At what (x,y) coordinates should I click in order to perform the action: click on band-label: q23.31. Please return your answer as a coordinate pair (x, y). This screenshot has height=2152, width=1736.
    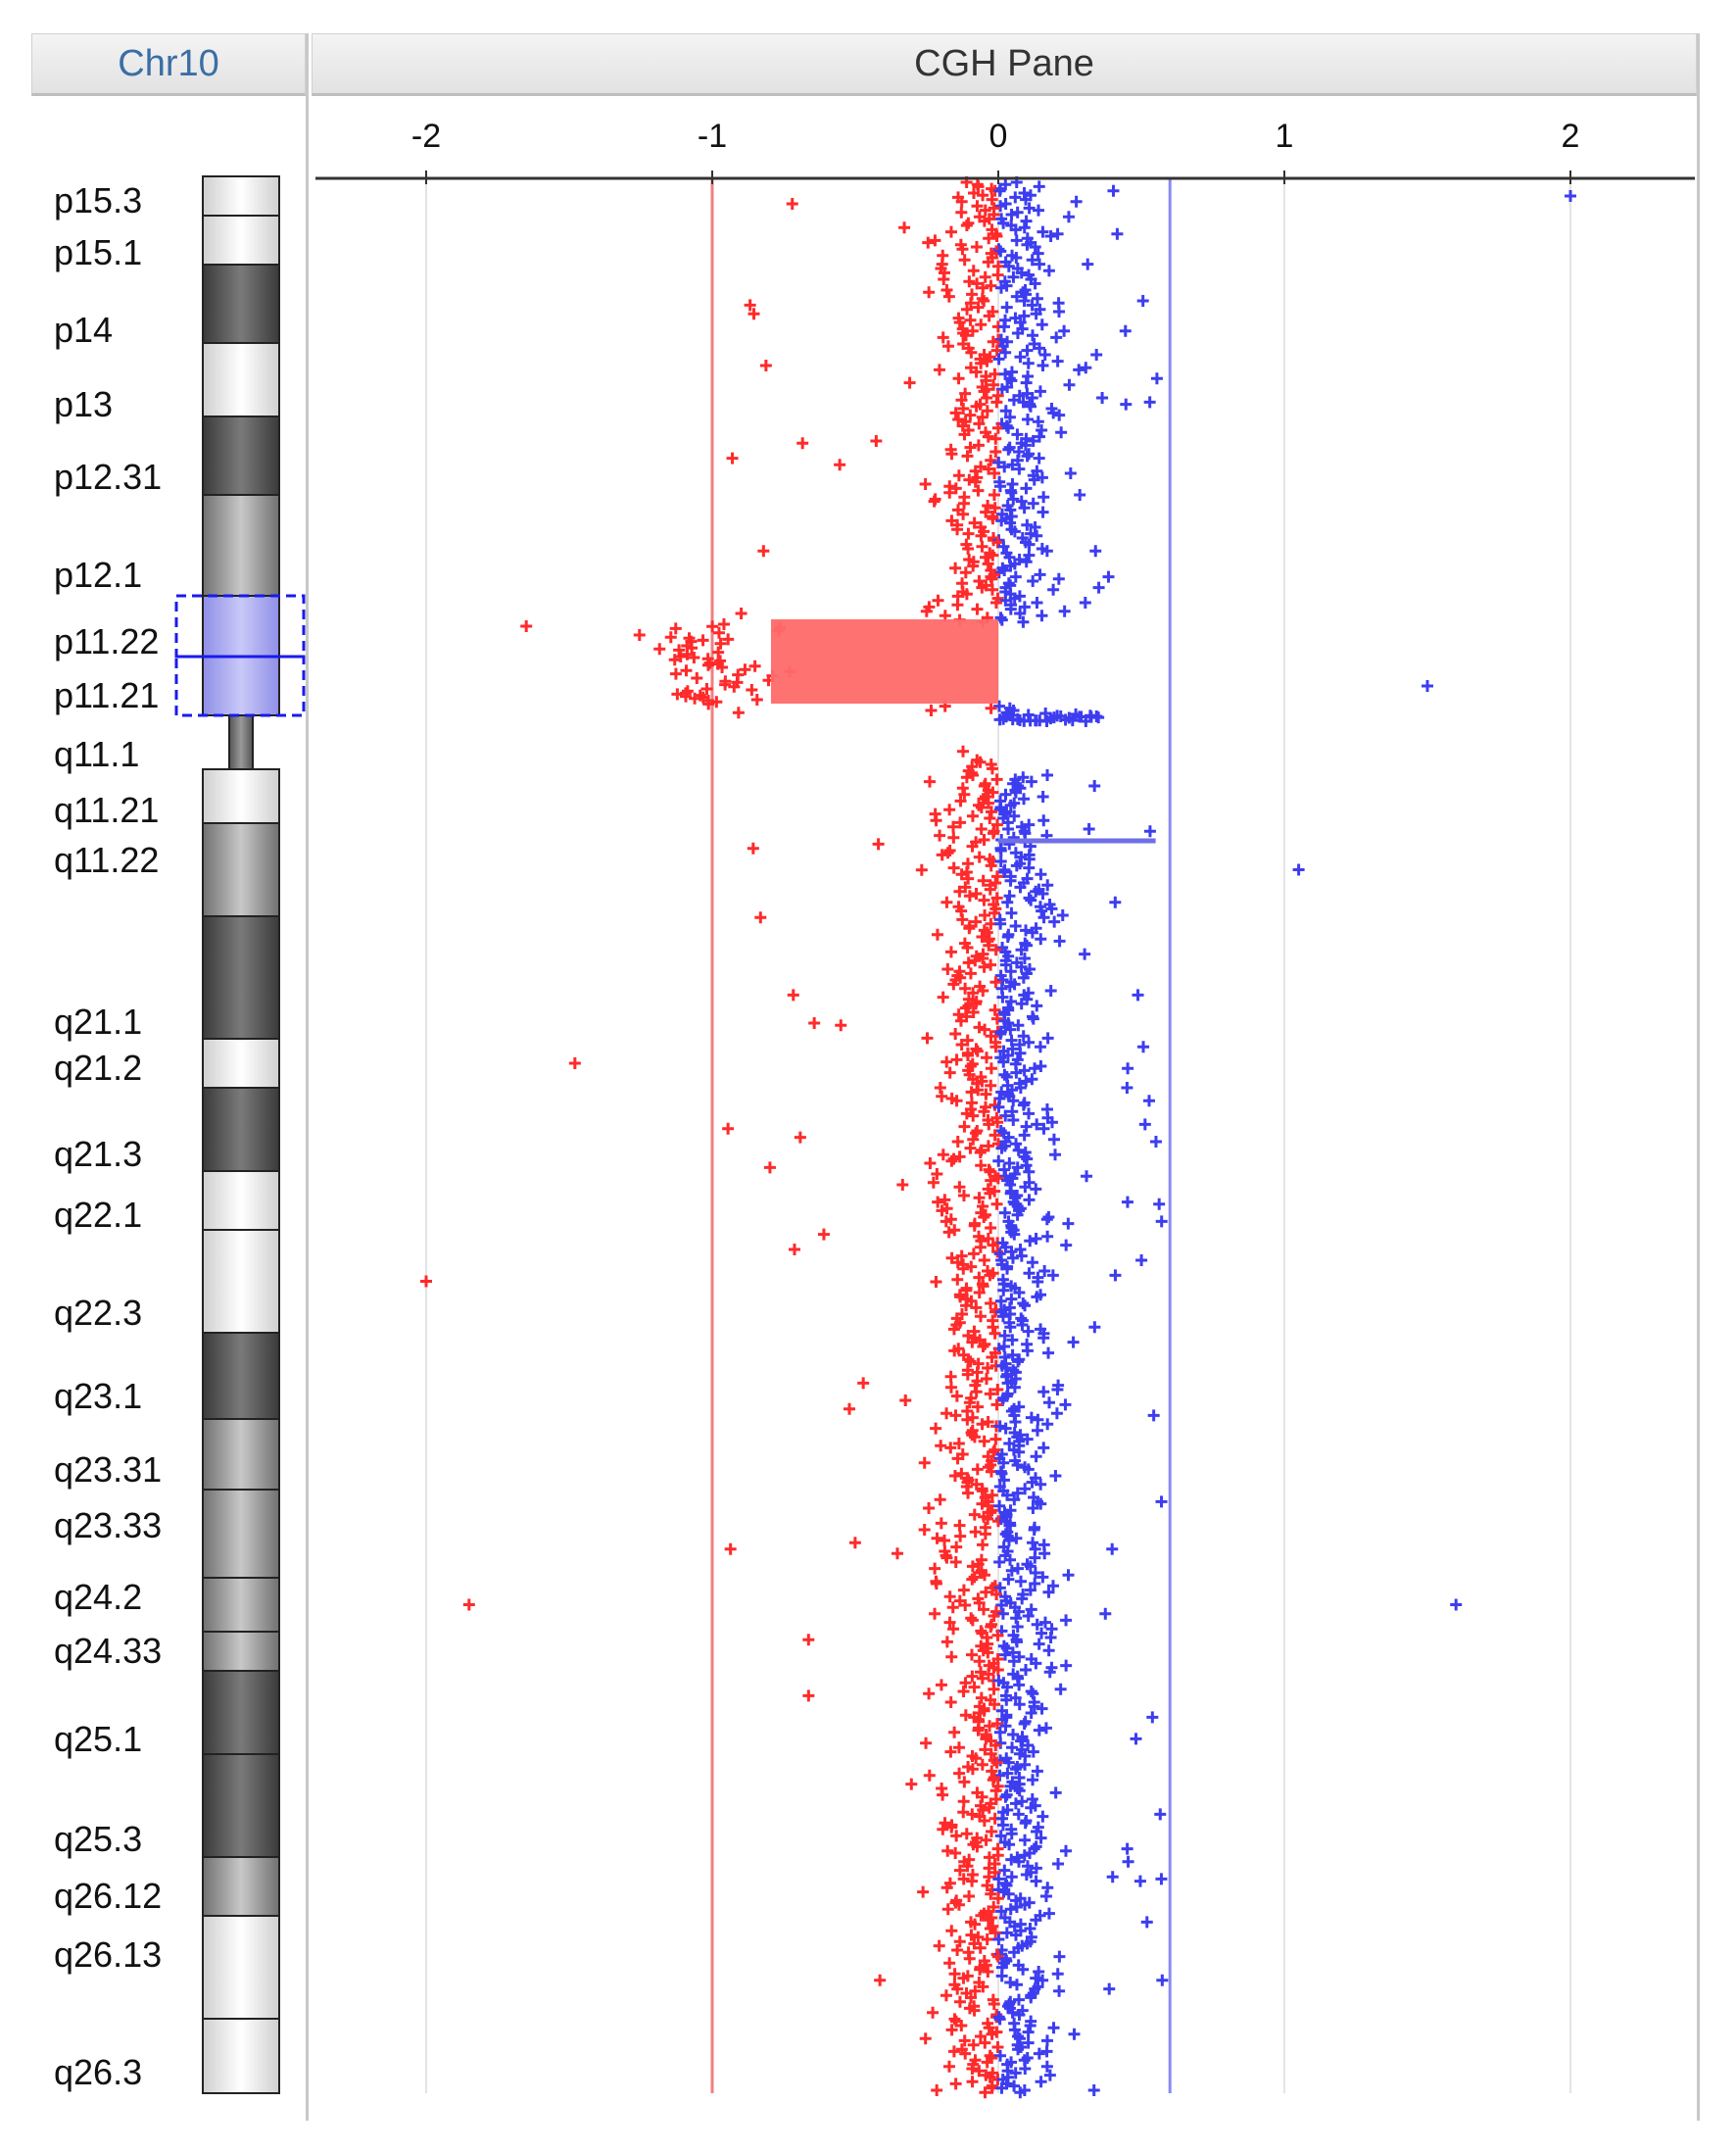
    Looking at the image, I should click on (108, 1469).